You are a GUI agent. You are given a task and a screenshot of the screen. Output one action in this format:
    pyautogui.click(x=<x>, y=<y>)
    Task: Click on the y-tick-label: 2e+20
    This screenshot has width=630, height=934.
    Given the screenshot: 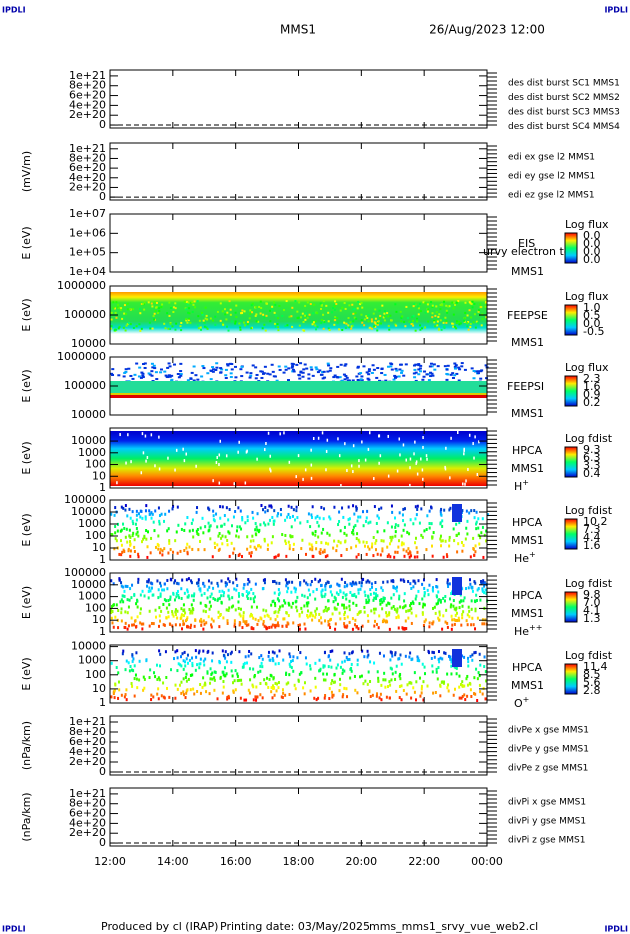 What is the action you would take?
    pyautogui.click(x=87, y=114)
    